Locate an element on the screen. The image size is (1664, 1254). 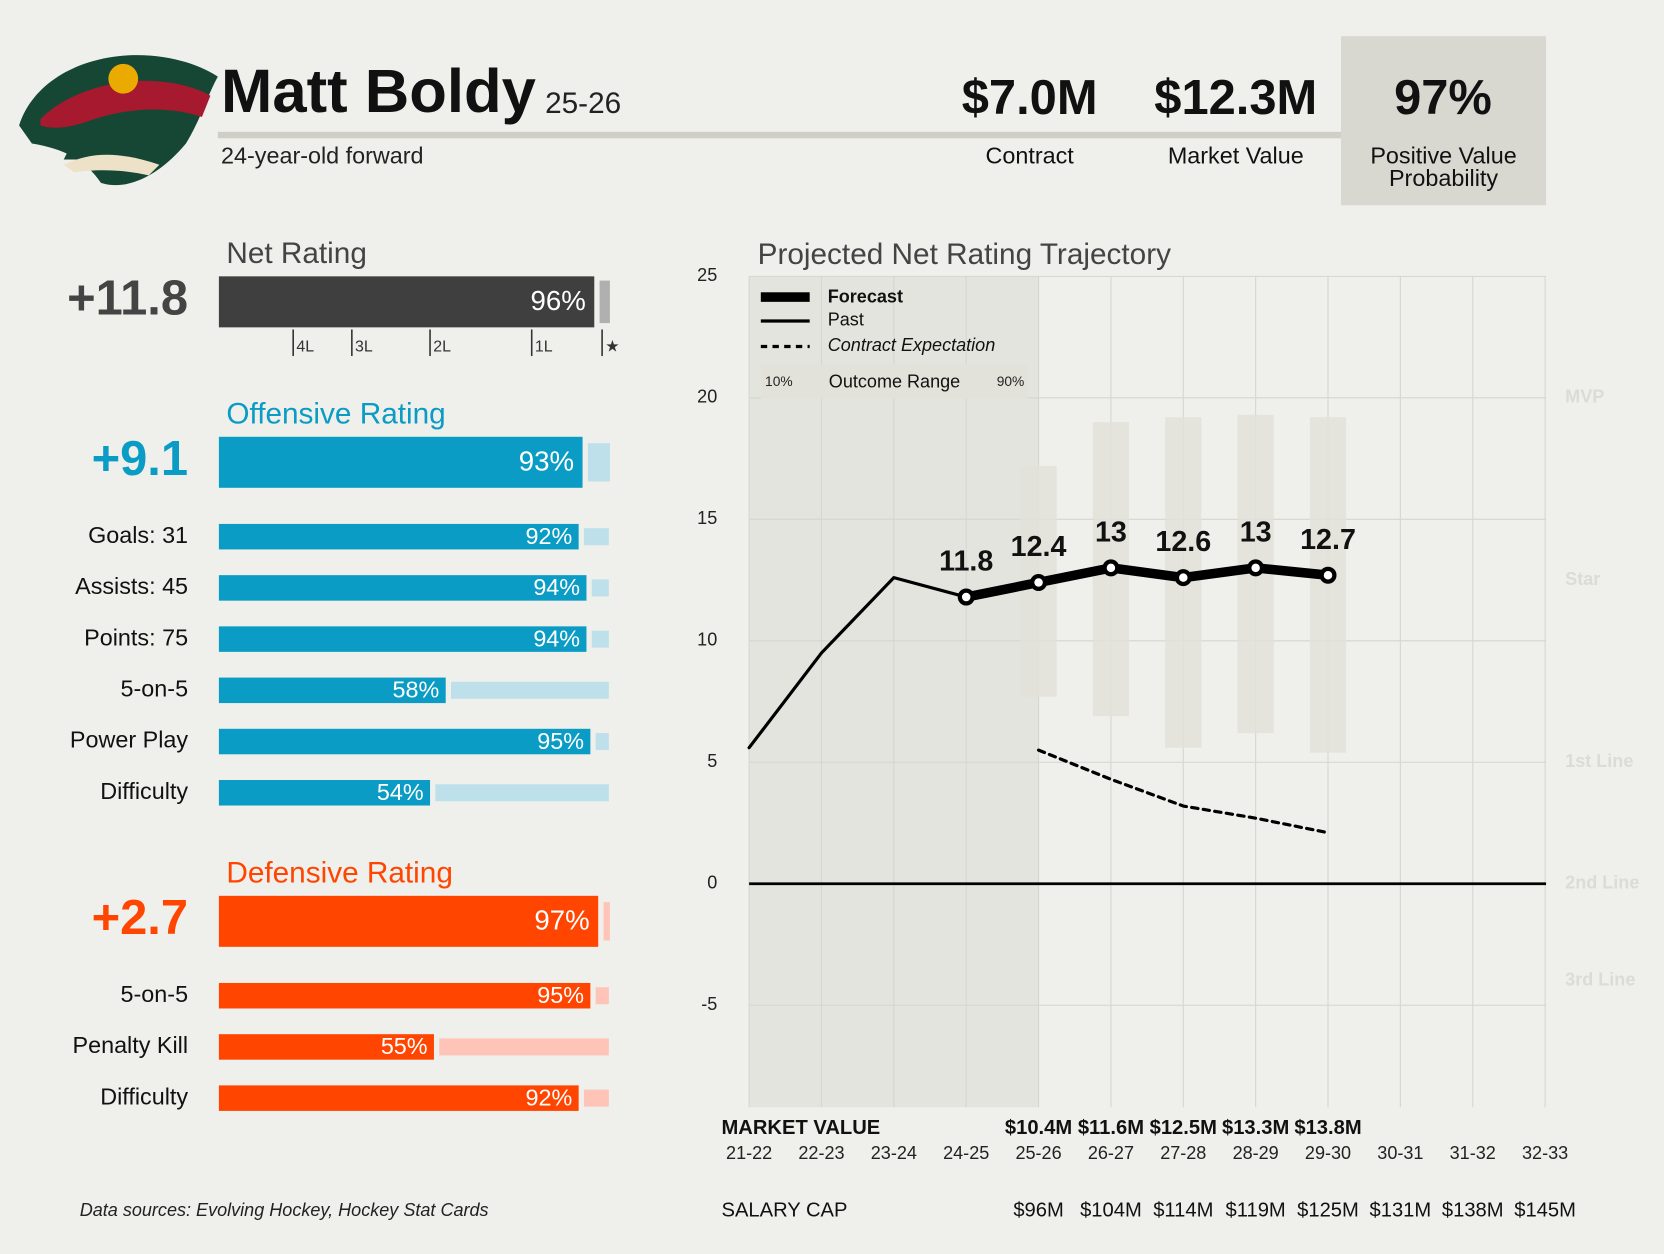
salary-cap: $119M is located at coordinates (1256, 1211).